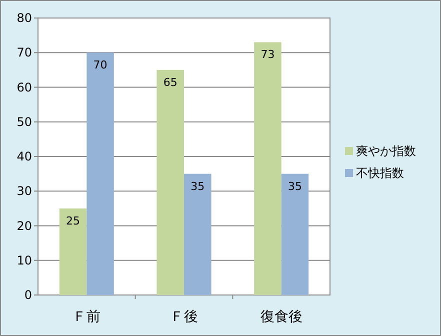 The image size is (441, 336). What do you see at coordinates (380, 173) in the screenshot?
I see `legend: 不快指数` at bounding box center [380, 173].